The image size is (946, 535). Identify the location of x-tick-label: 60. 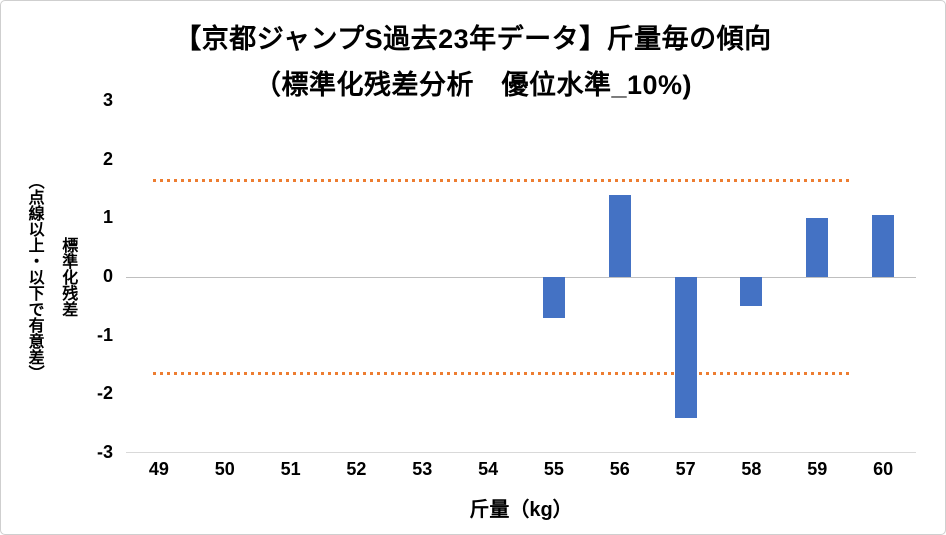
(883, 469).